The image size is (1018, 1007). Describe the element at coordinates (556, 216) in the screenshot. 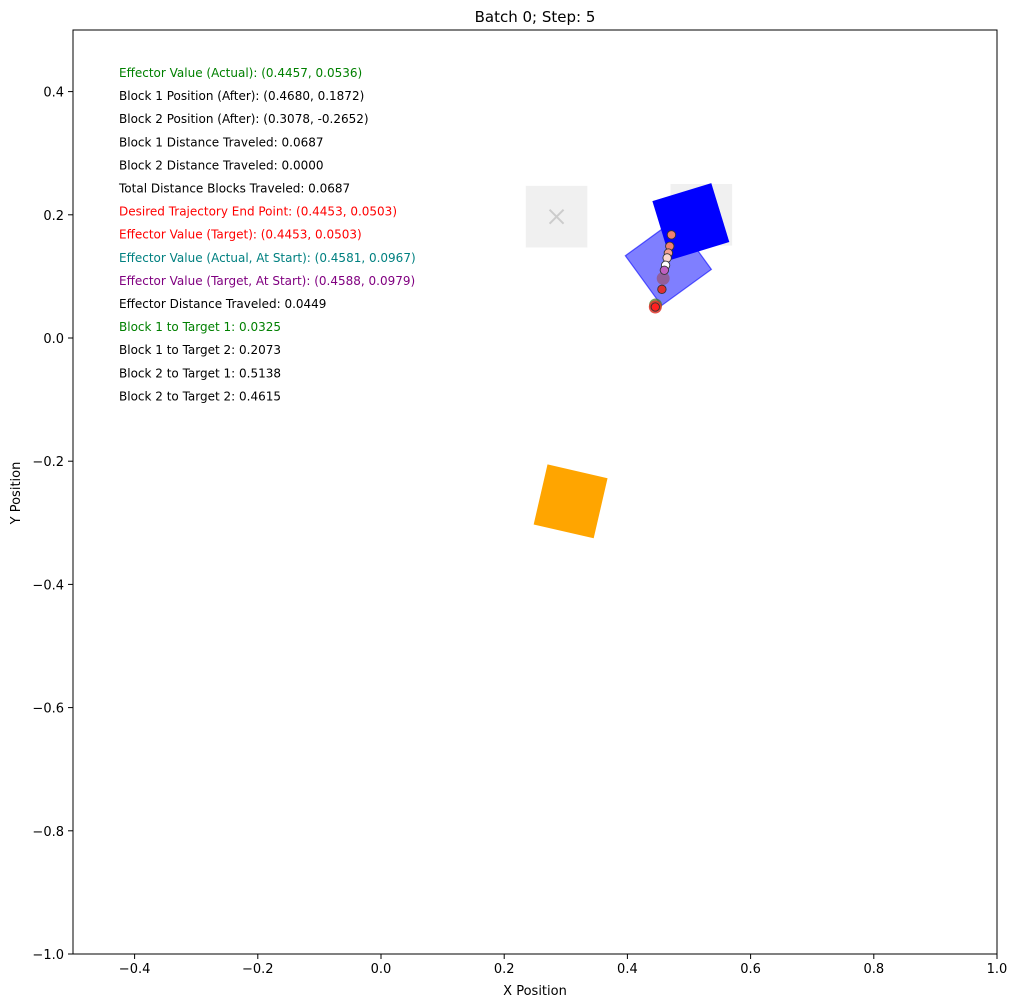

I see `target-2-x-marker` at that location.